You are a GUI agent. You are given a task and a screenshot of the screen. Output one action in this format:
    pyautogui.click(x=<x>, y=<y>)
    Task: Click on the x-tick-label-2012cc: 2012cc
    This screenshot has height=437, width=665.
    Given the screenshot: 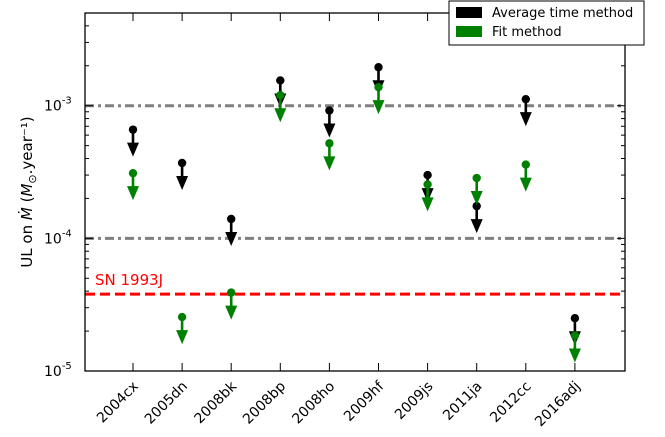 What is the action you would take?
    pyautogui.click(x=510, y=402)
    